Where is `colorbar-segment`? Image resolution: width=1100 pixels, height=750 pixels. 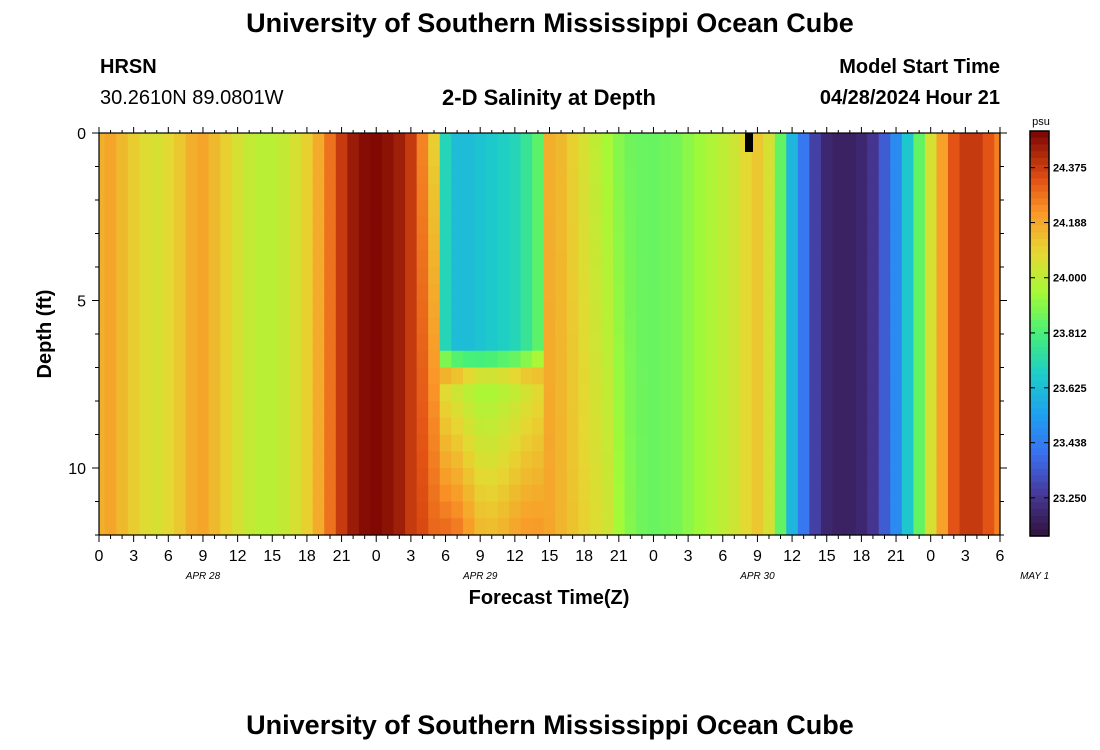
colorbar-segment is located at coordinates (1039, 310).